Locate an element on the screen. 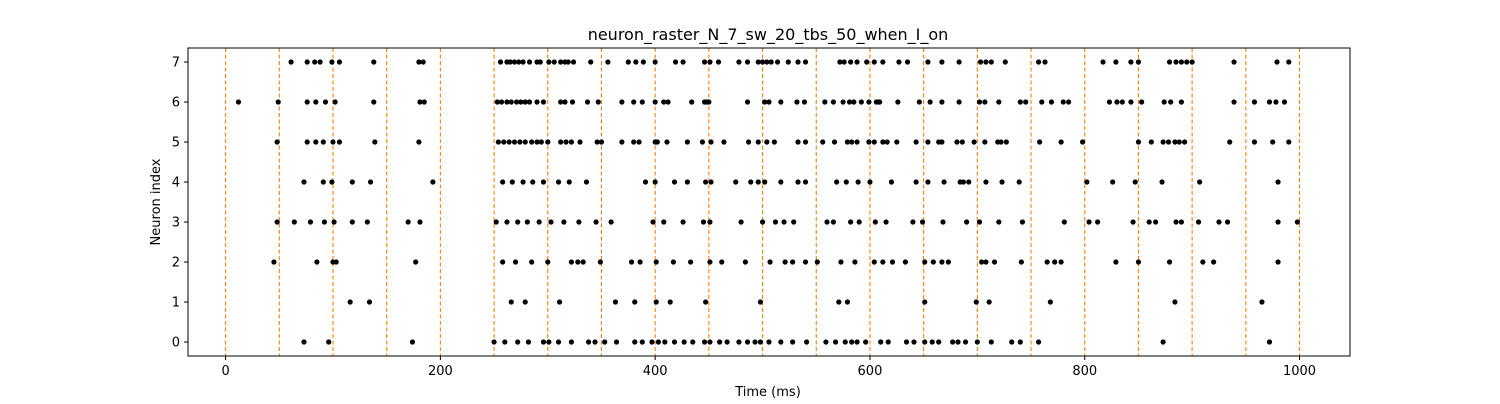  chart-title: neuron_raster_N_7_sw_20_tbs_50_when_I_on is located at coordinates (768, 35).